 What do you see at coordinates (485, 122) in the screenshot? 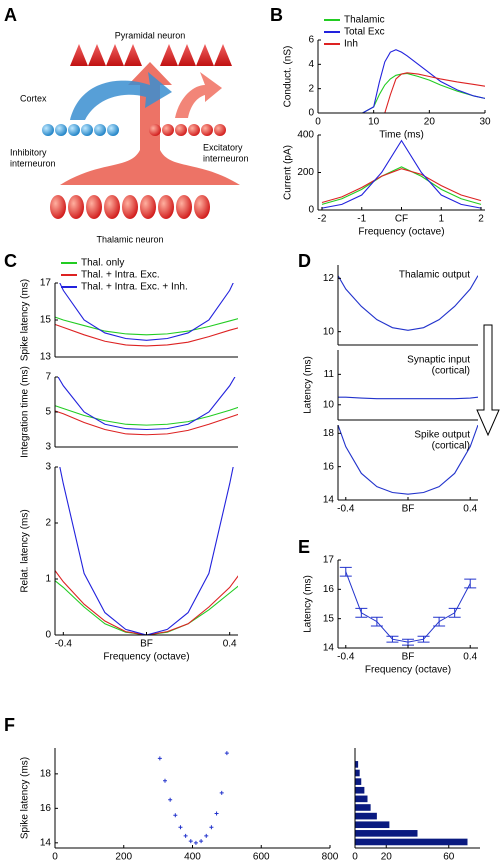
I see `x-tick-label: 30` at bounding box center [485, 122].